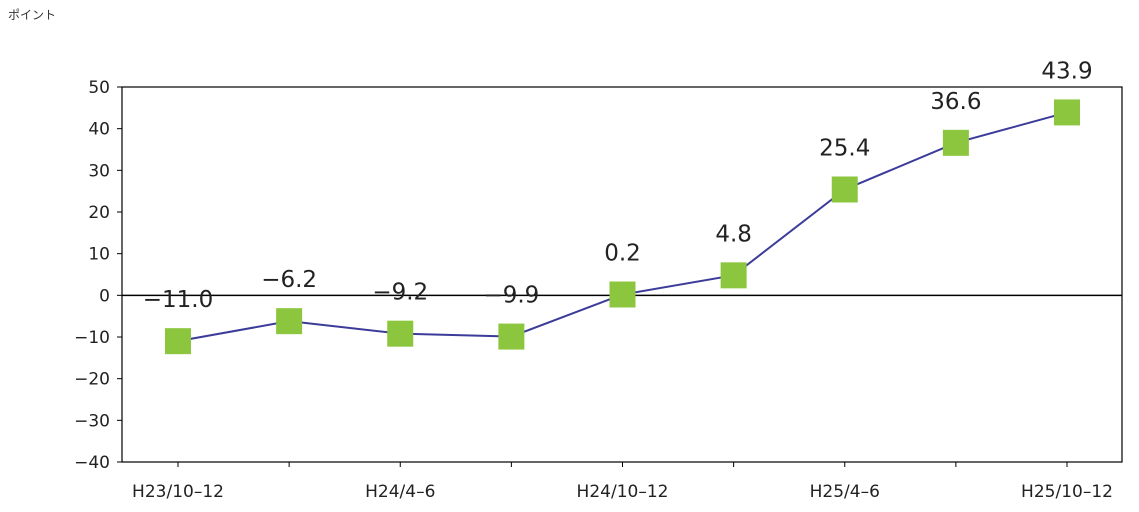 This screenshot has width=1139, height=512. What do you see at coordinates (400, 492) in the screenshot?
I see `x-tick-label: H24/4–6` at bounding box center [400, 492].